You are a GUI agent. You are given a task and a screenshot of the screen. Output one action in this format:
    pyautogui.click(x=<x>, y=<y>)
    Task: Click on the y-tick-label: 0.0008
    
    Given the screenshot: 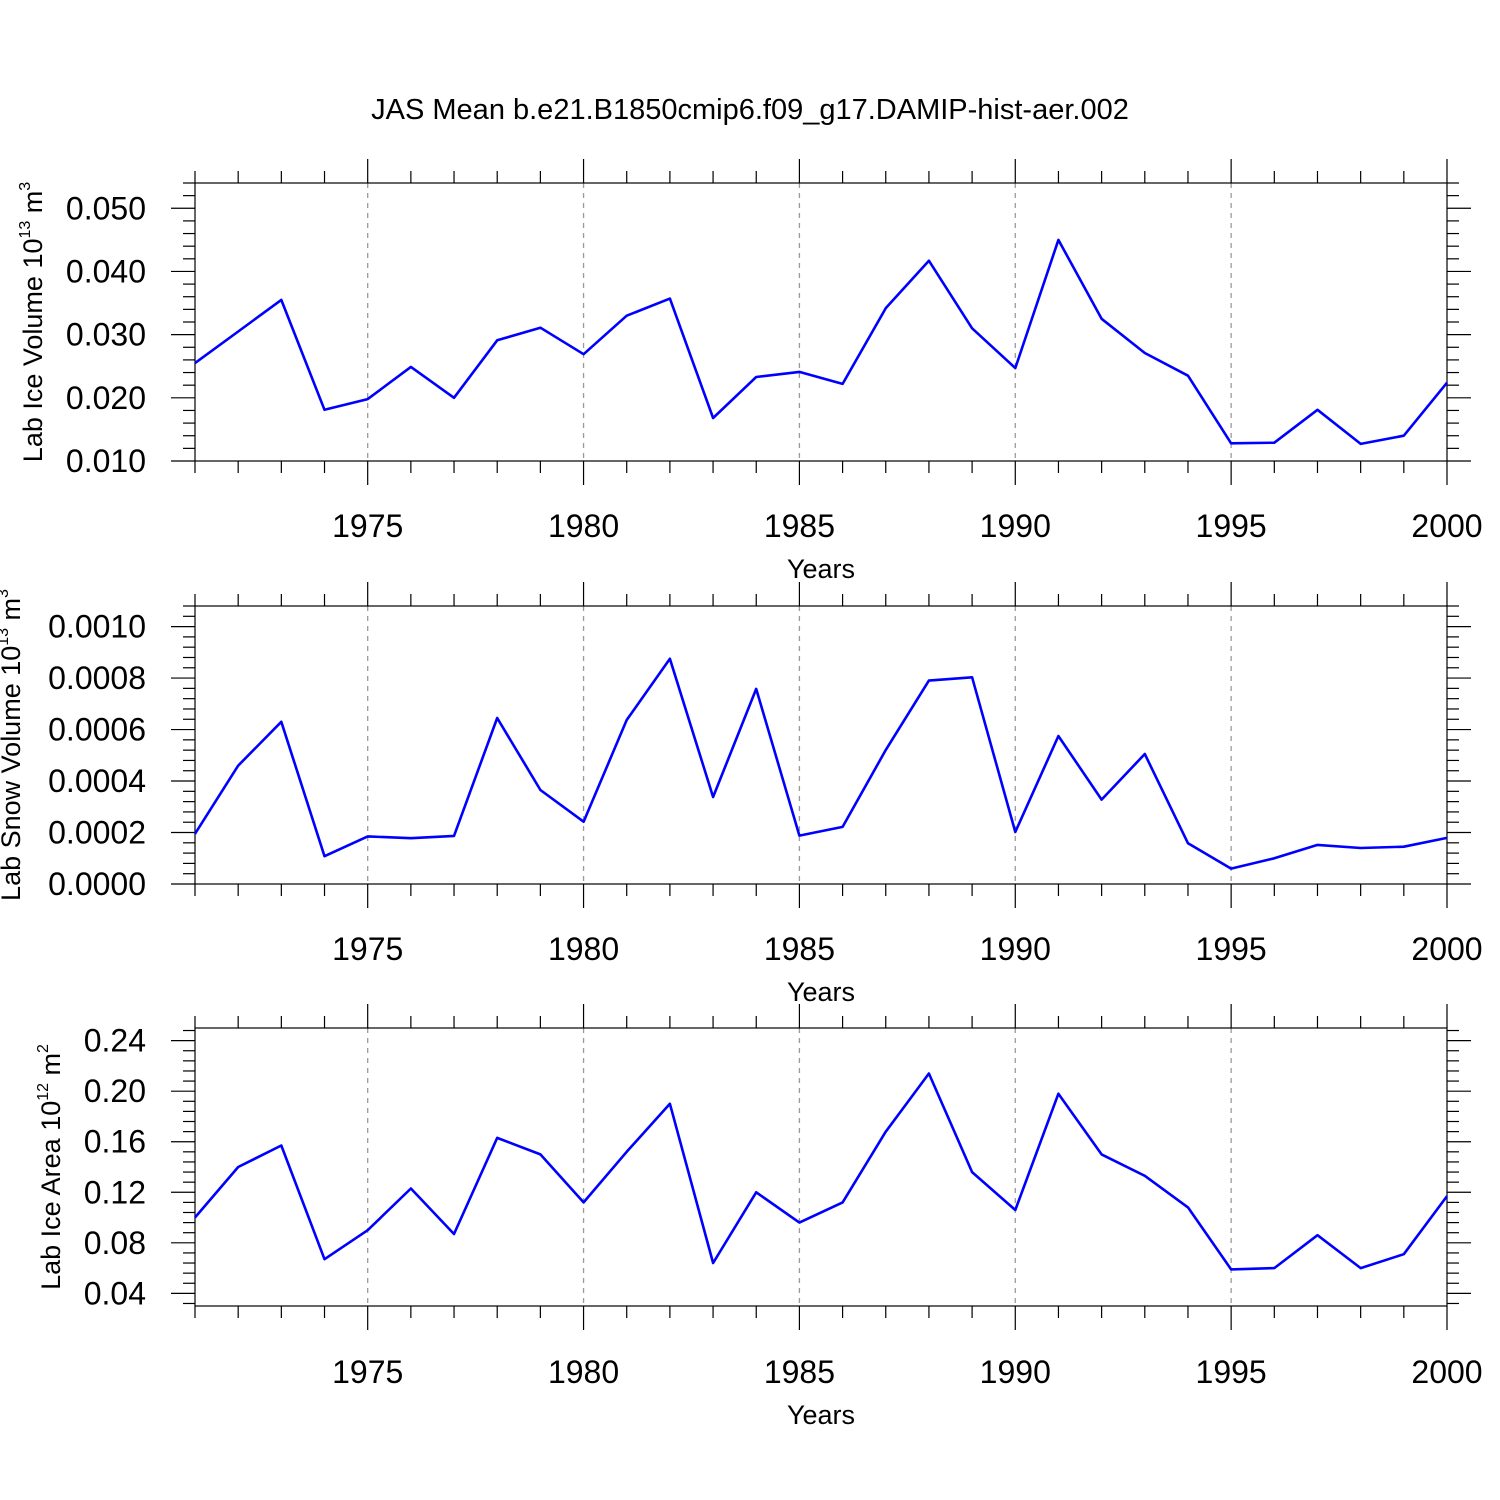 What is the action you would take?
    pyautogui.click(x=97, y=678)
    